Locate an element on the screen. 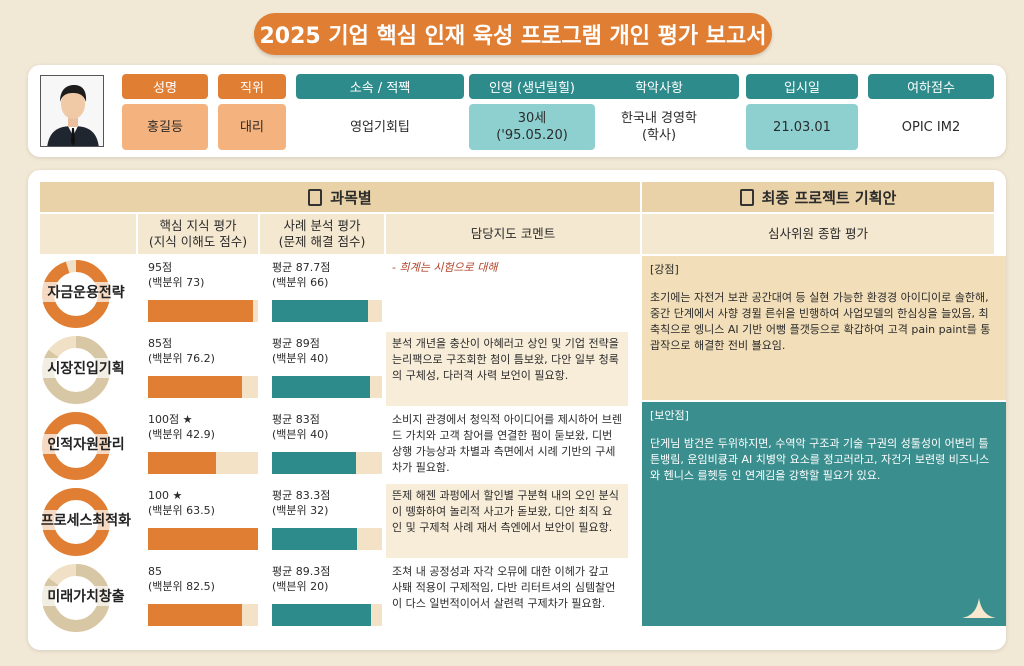 The image size is (1024, 666). profile-value-join-date: 21.03.01 is located at coordinates (802, 127).